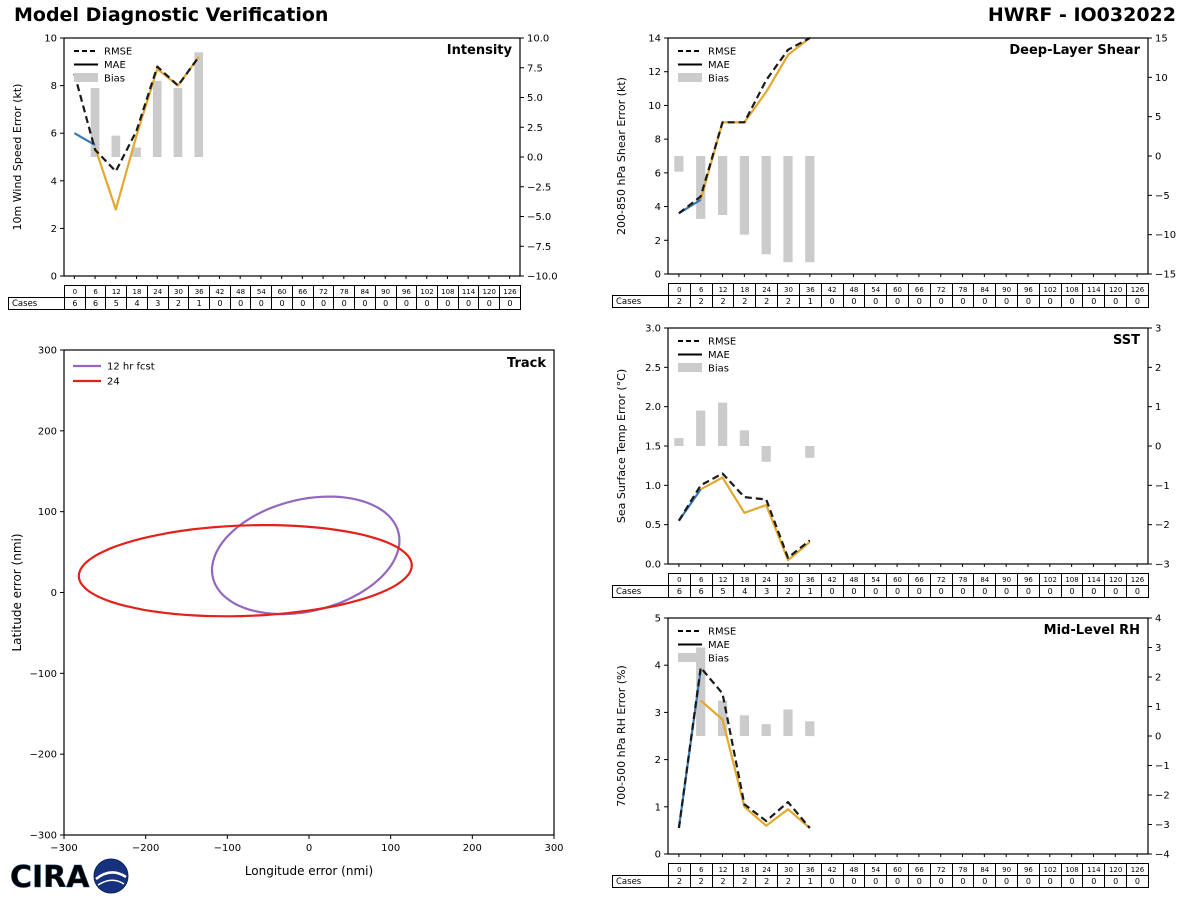  I want to click on track-ellipse, so click(305, 555).